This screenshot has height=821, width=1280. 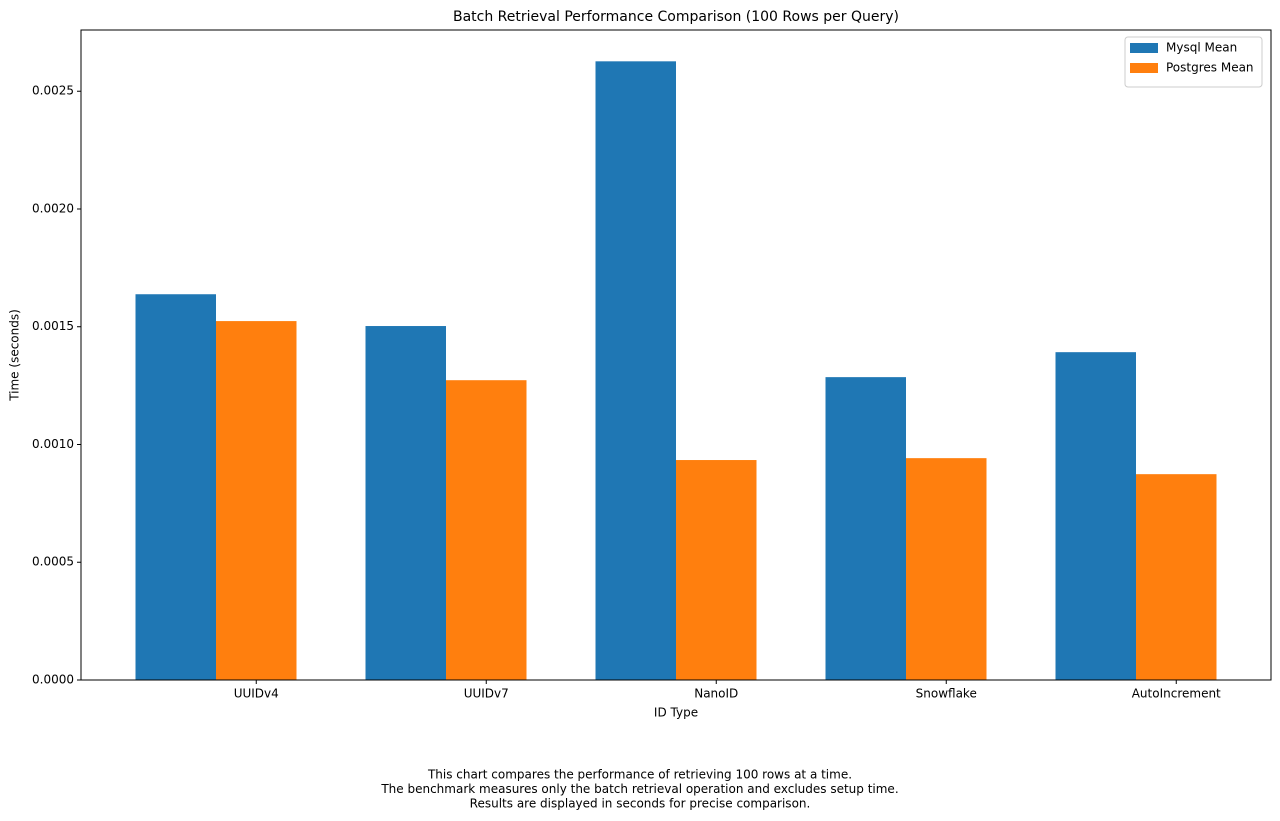 I want to click on legend-label: Postgres Mean, so click(x=1210, y=68).